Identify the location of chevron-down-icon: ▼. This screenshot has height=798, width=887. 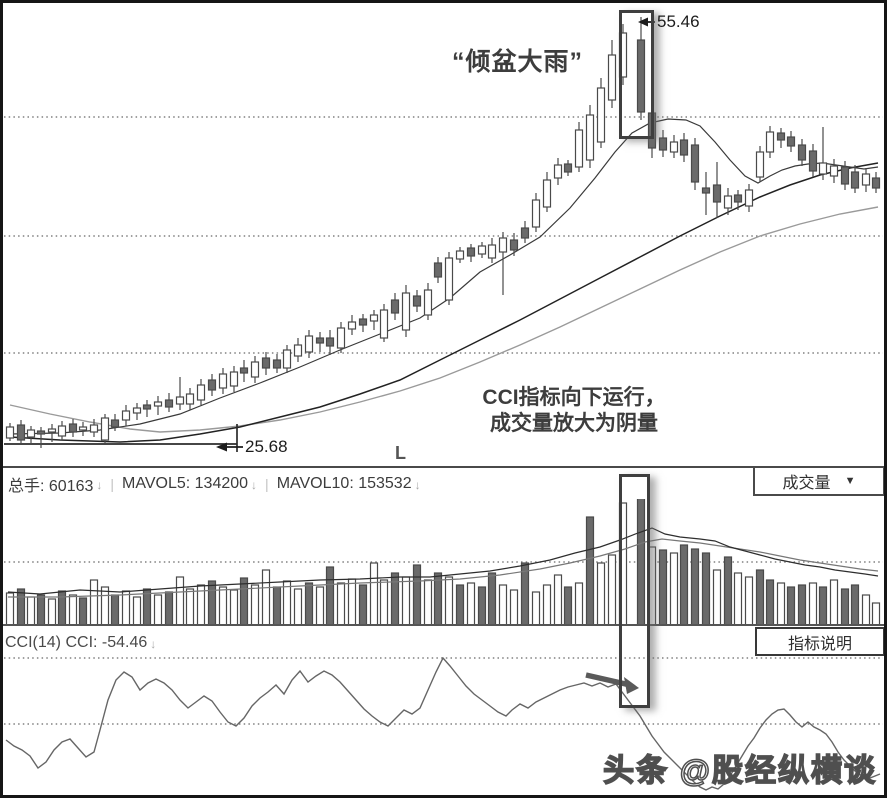
(850, 481).